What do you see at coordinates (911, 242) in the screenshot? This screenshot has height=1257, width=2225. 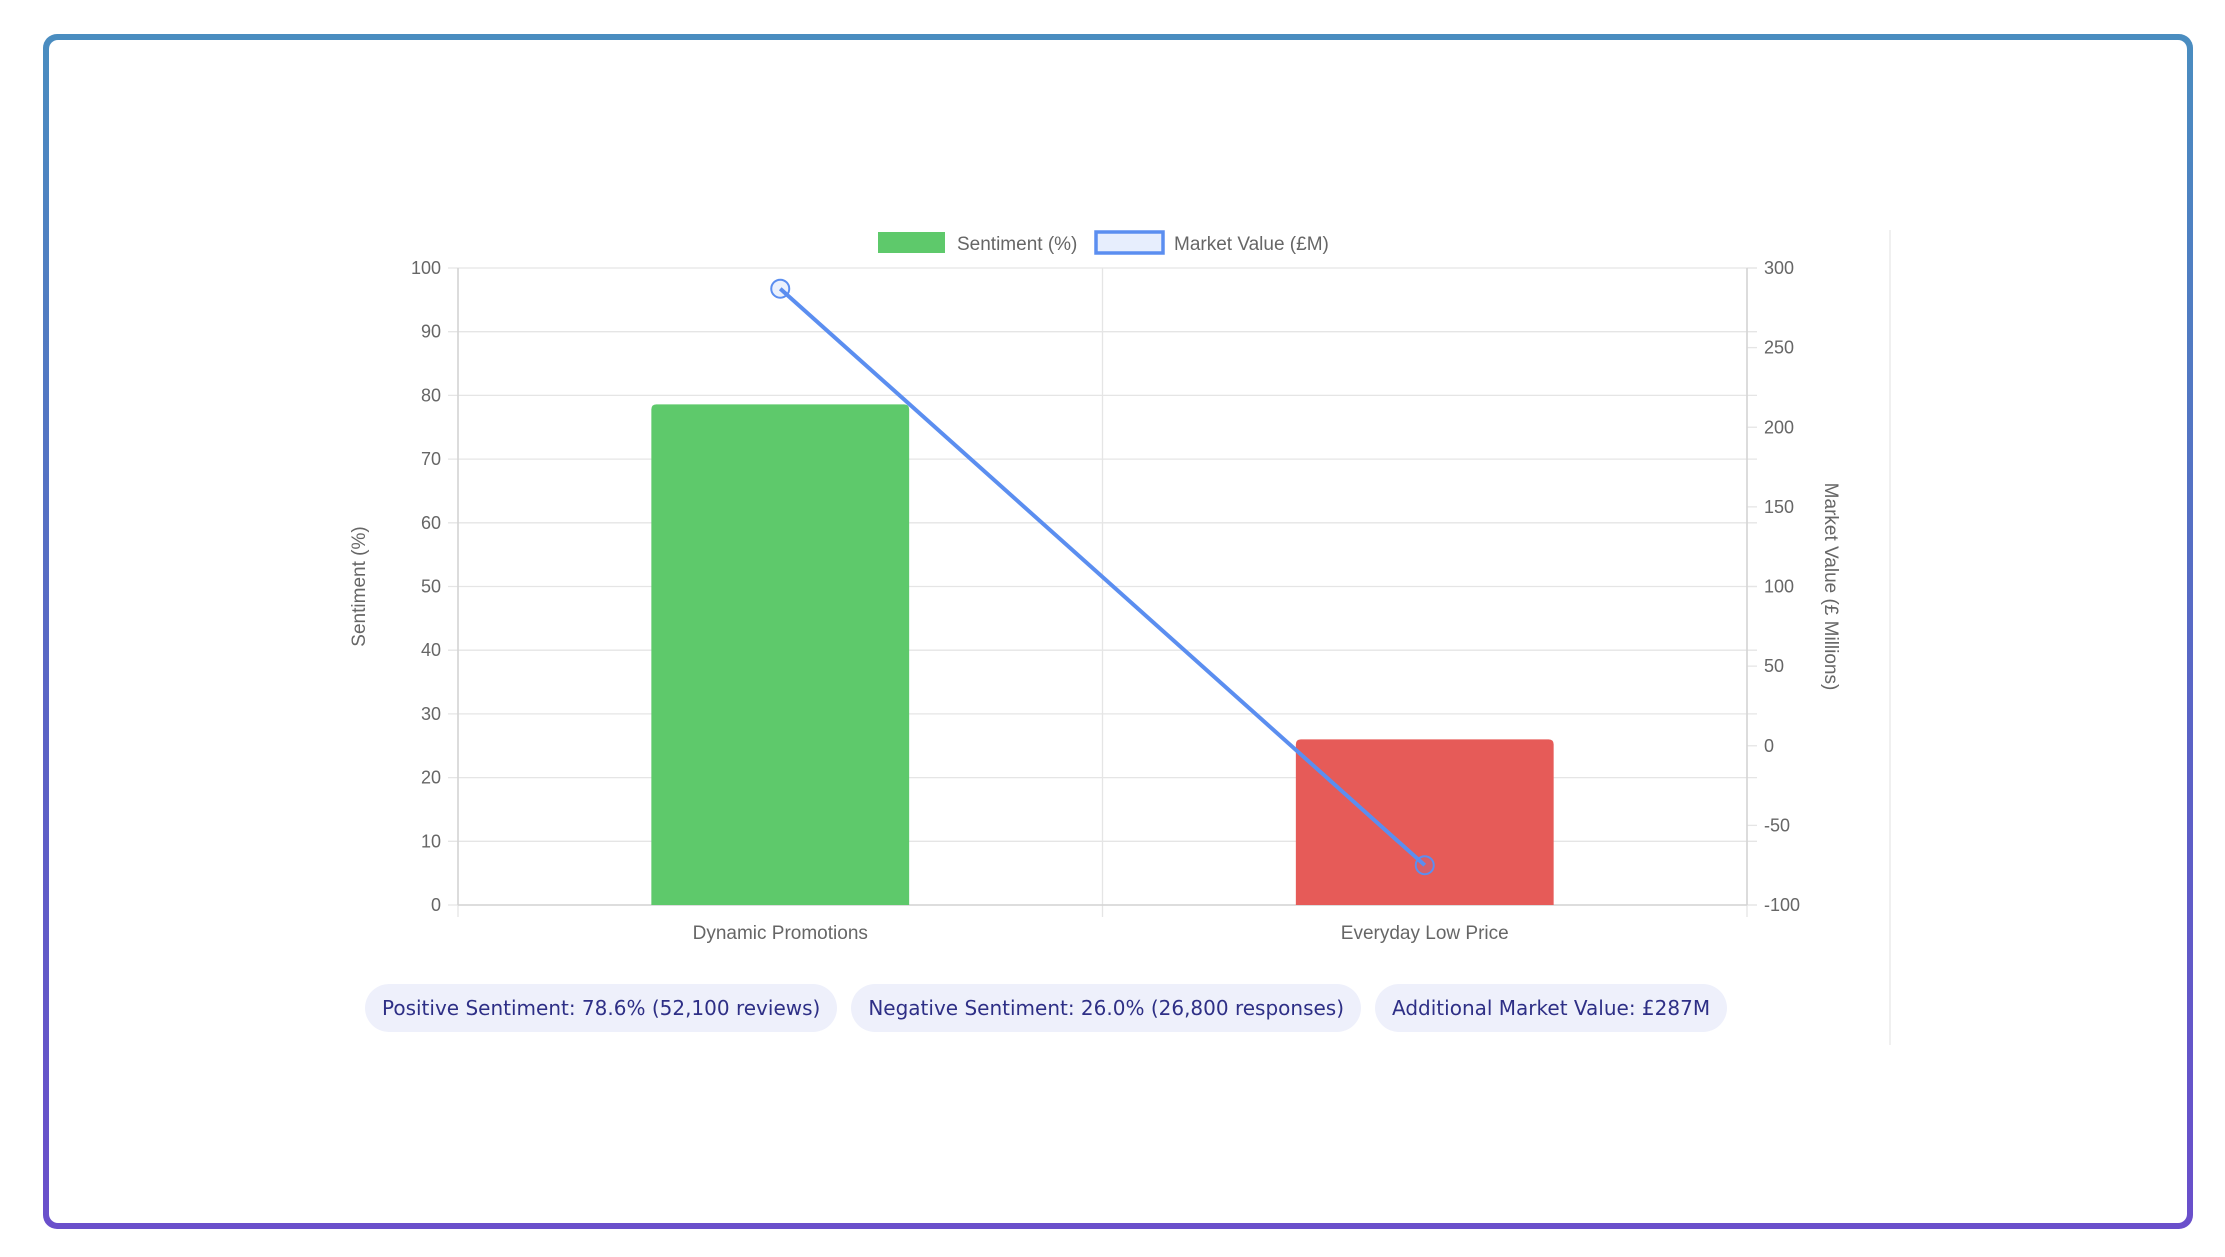 I see `legend-swatch-sentiment` at bounding box center [911, 242].